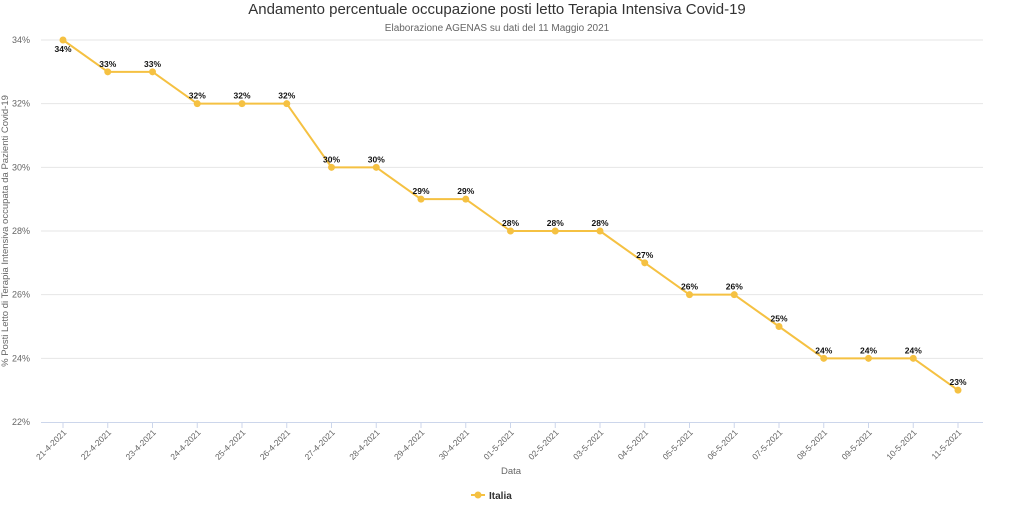 The image size is (1024, 515). Describe the element at coordinates (856, 444) in the screenshot. I see `x-tick-label: 09-5-2021` at that location.